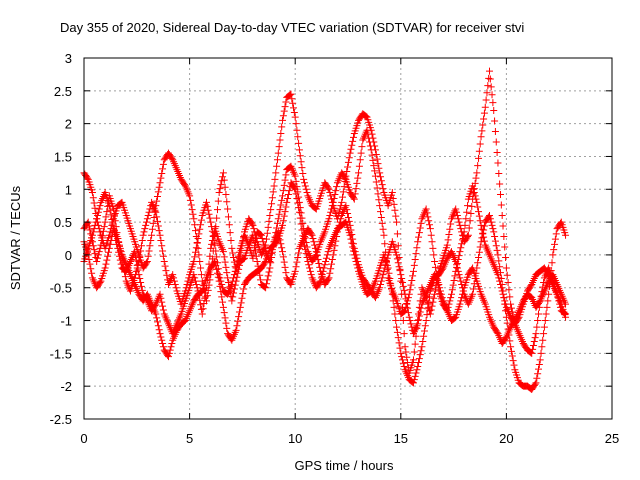 The image size is (640, 480). What do you see at coordinates (612, 438) in the screenshot?
I see `x-tick-label: 25` at bounding box center [612, 438].